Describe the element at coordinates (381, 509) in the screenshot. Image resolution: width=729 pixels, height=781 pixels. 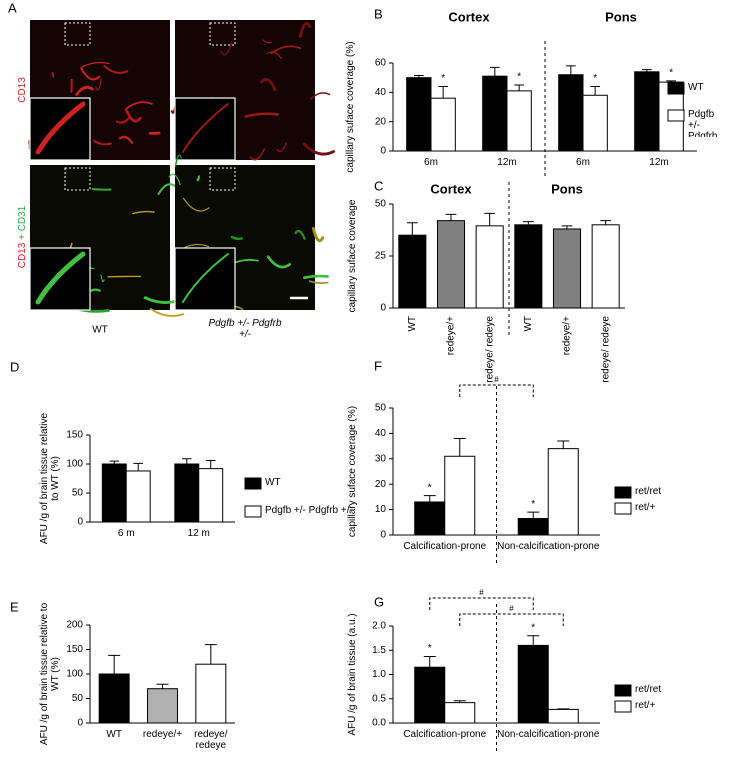
I see `y-tick-label: 10` at that location.